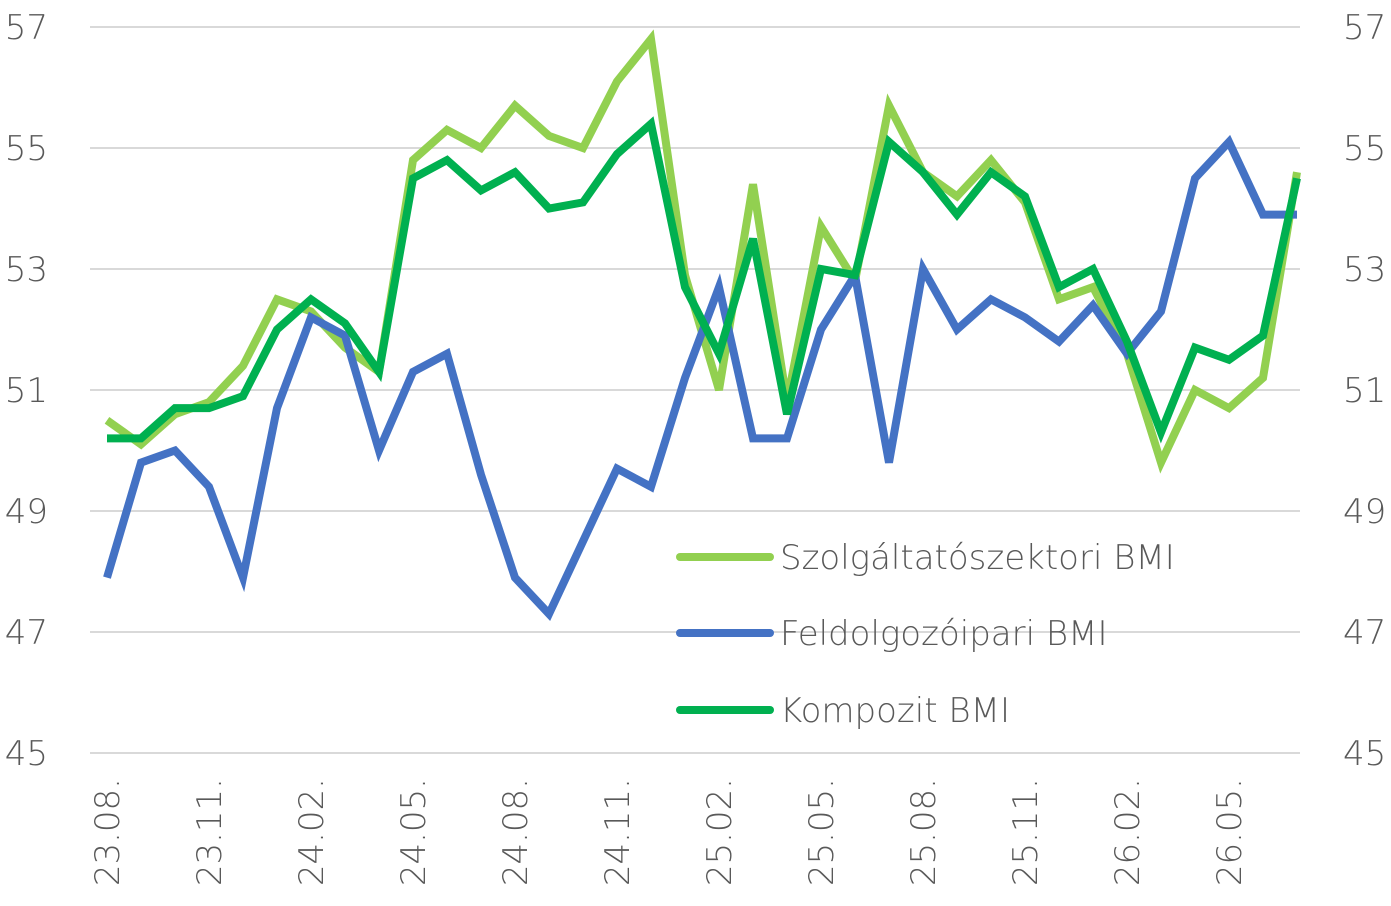 The image size is (1391, 906). I want to click on x-tick-25.11.: 25.11., so click(1026, 832).